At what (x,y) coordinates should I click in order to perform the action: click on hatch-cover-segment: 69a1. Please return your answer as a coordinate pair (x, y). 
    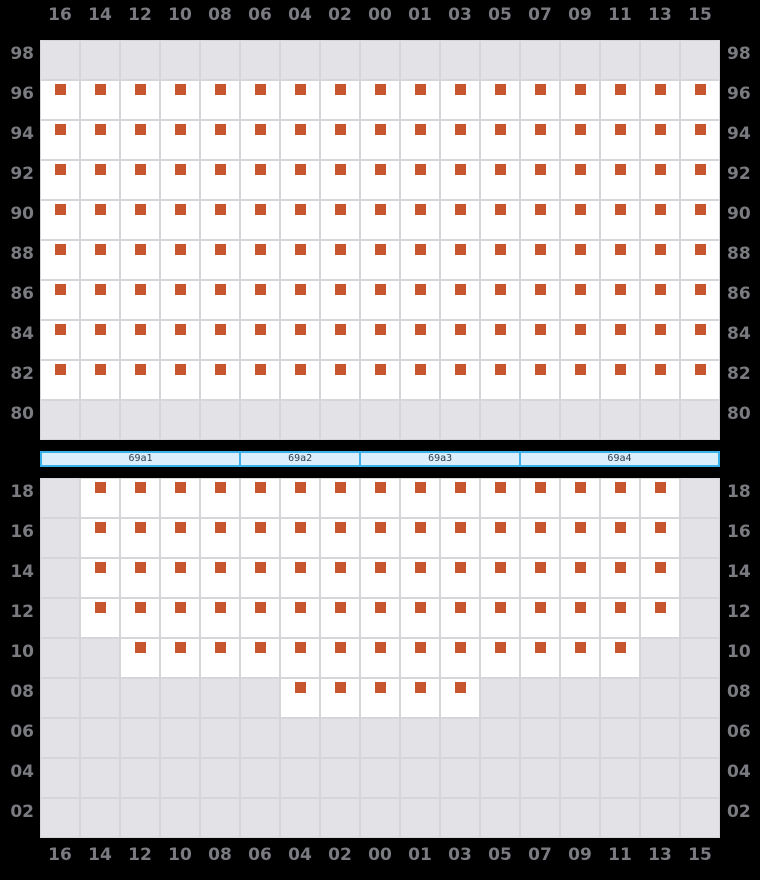
    Looking at the image, I should click on (141, 459).